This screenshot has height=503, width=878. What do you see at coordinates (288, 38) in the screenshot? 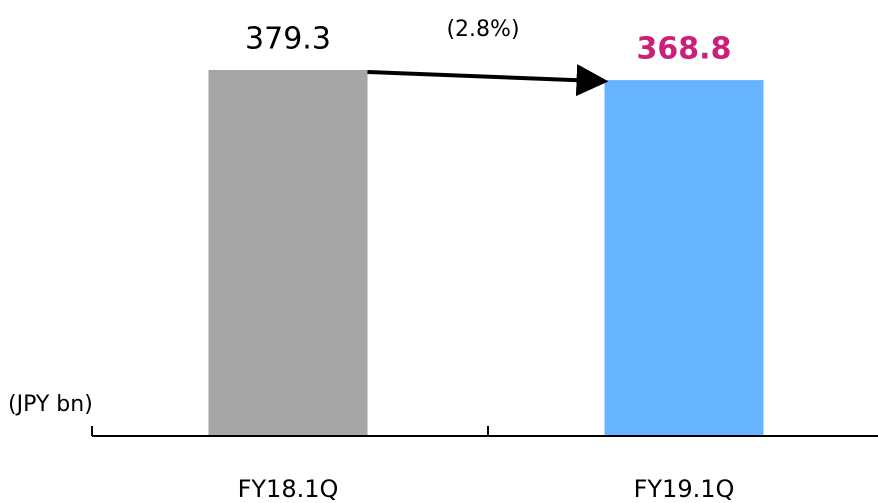
I see `value-label: 379.3` at bounding box center [288, 38].